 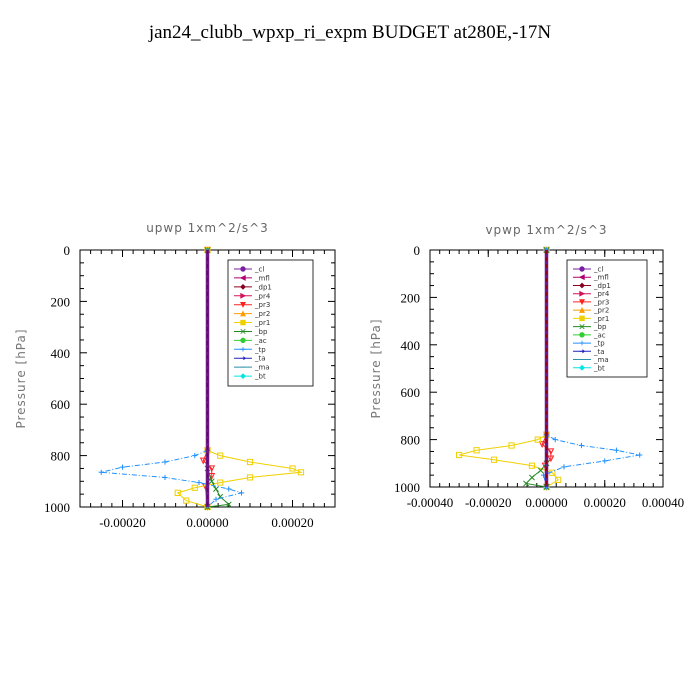 I want to click on panel-1-title: upwp 1xm^2/s^3, so click(x=207, y=228).